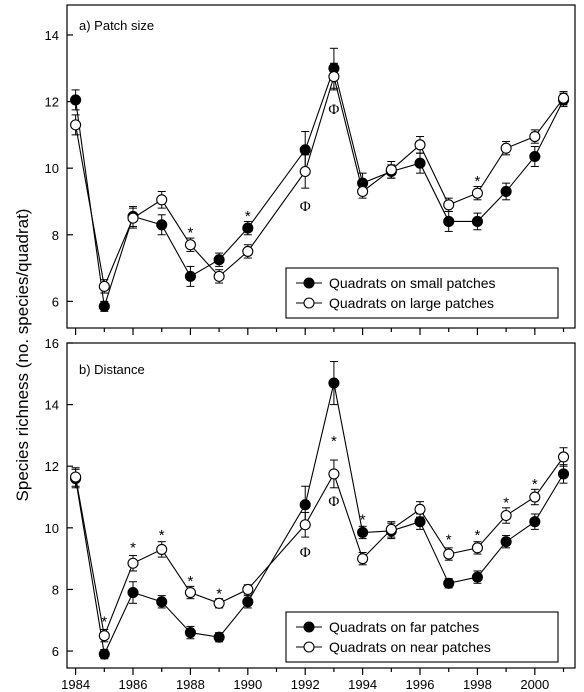 The width and height of the screenshot is (584, 692). I want to click on x-tick-label: 1998, so click(477, 684).